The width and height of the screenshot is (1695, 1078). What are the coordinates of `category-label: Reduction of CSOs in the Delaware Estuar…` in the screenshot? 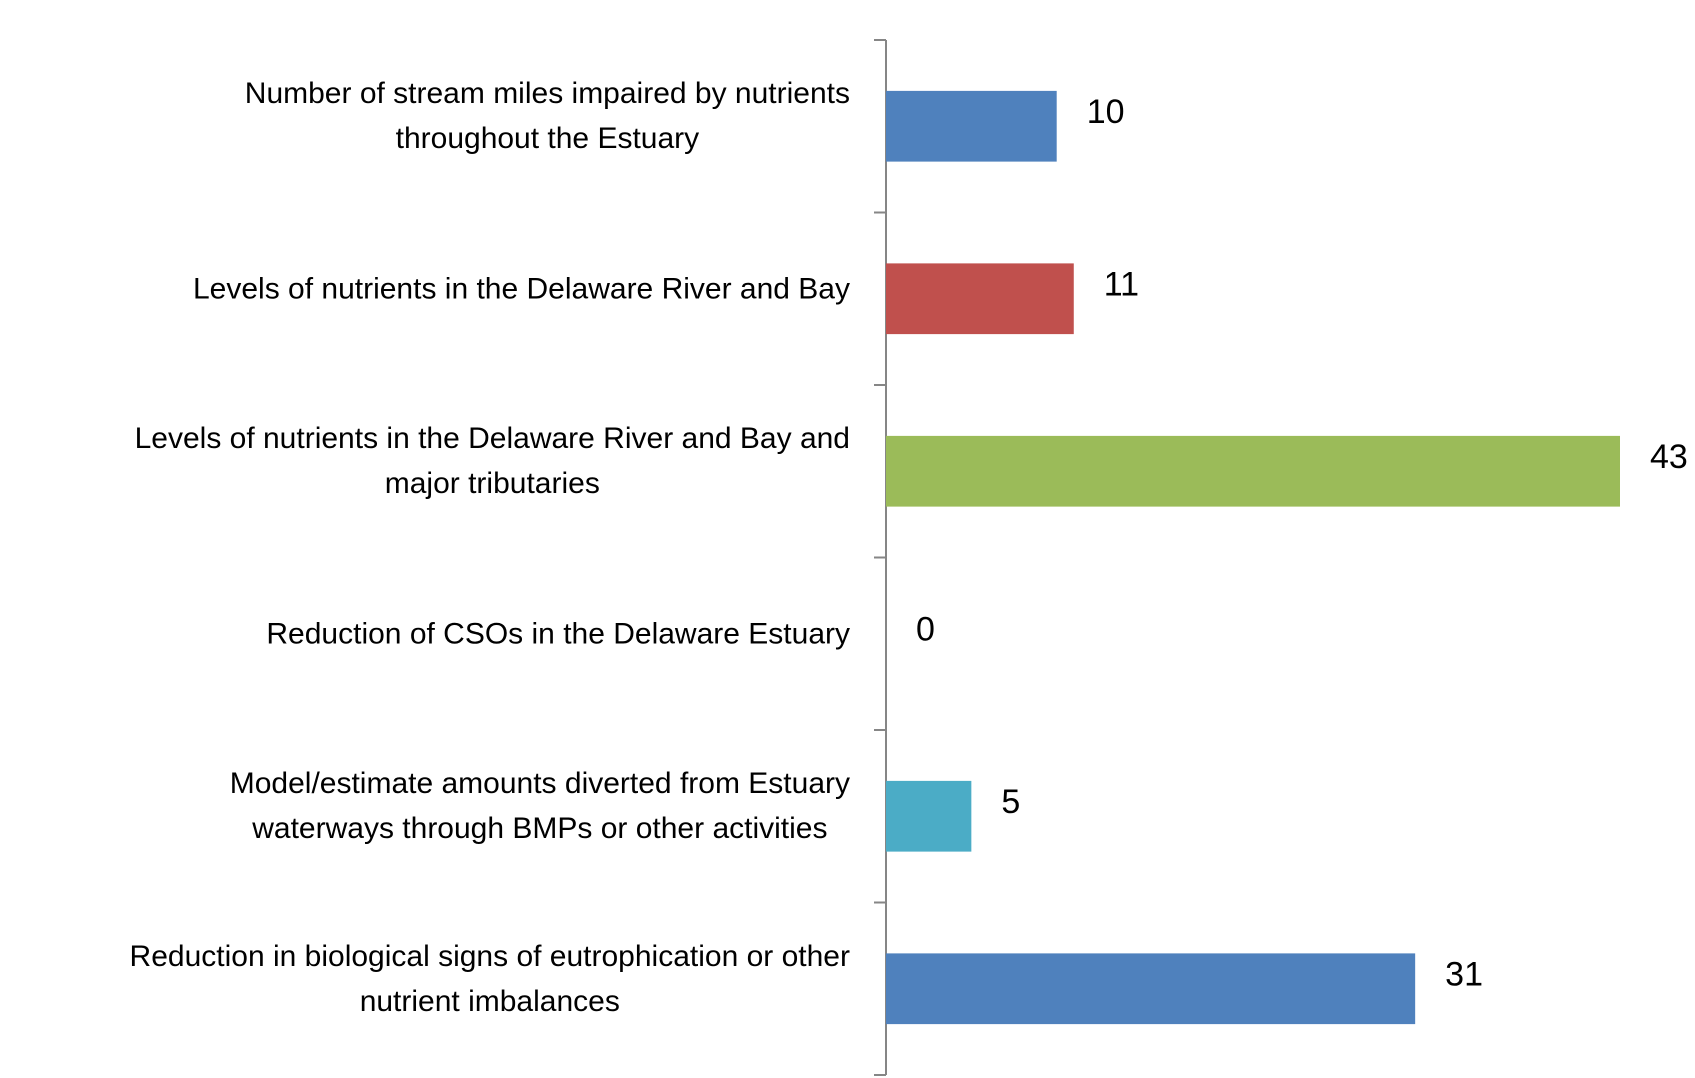 It's located at (558, 634).